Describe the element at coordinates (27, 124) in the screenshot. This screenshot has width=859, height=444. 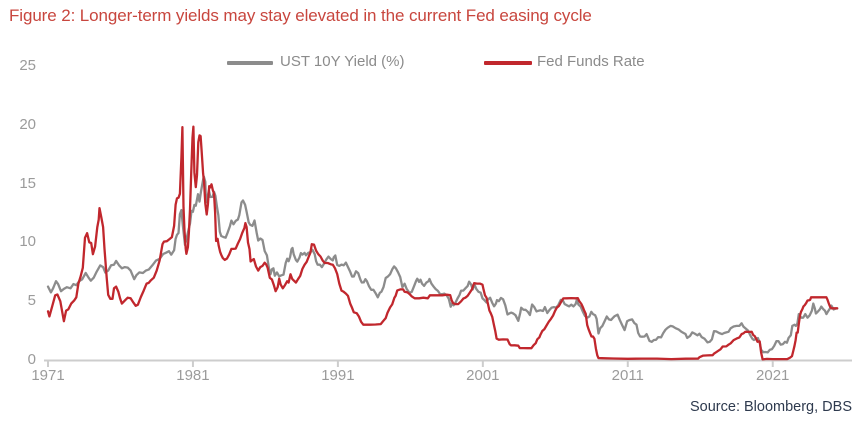
I see `y-axis-label: 20` at that location.